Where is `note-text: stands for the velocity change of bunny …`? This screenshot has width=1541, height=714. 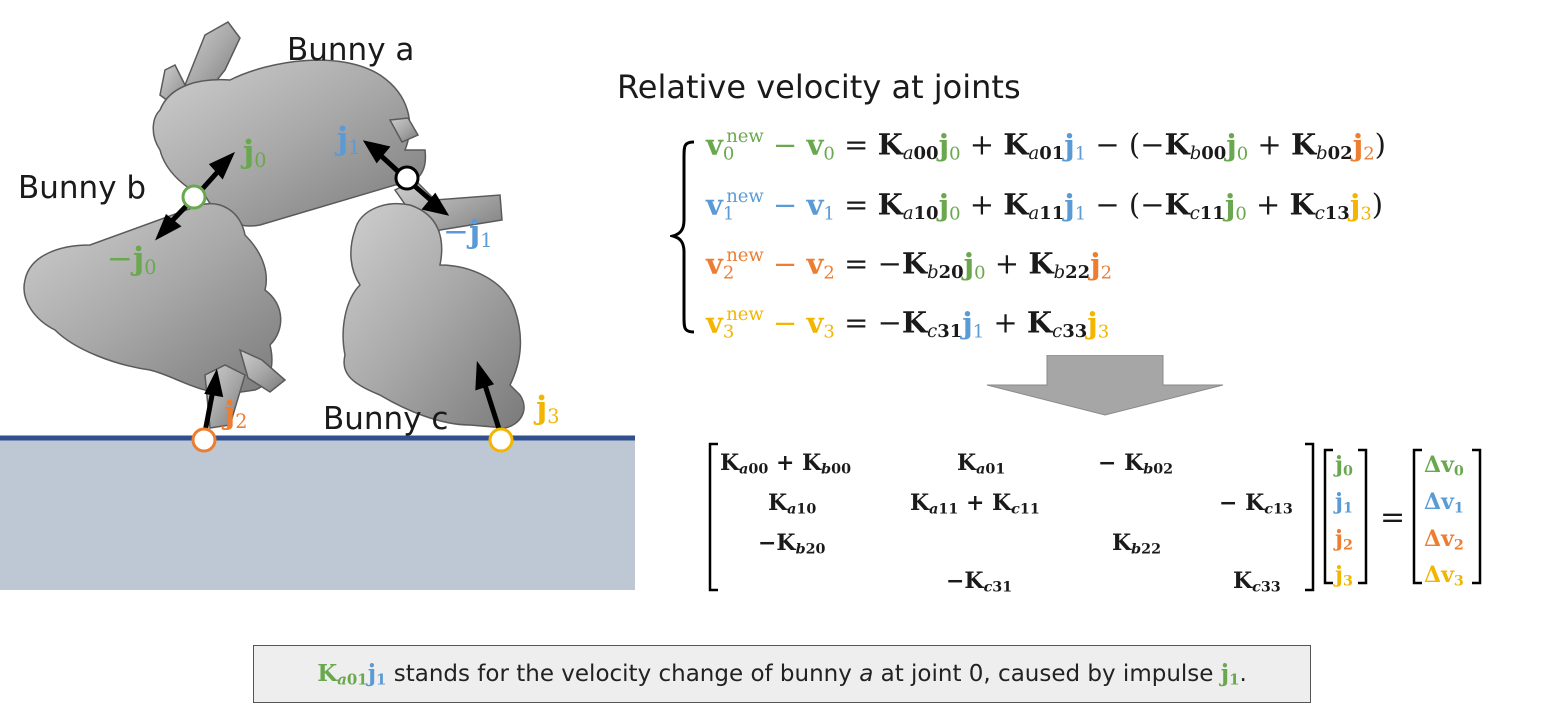
note-text: stands for the velocity change of bunny … is located at coordinates (803, 674).